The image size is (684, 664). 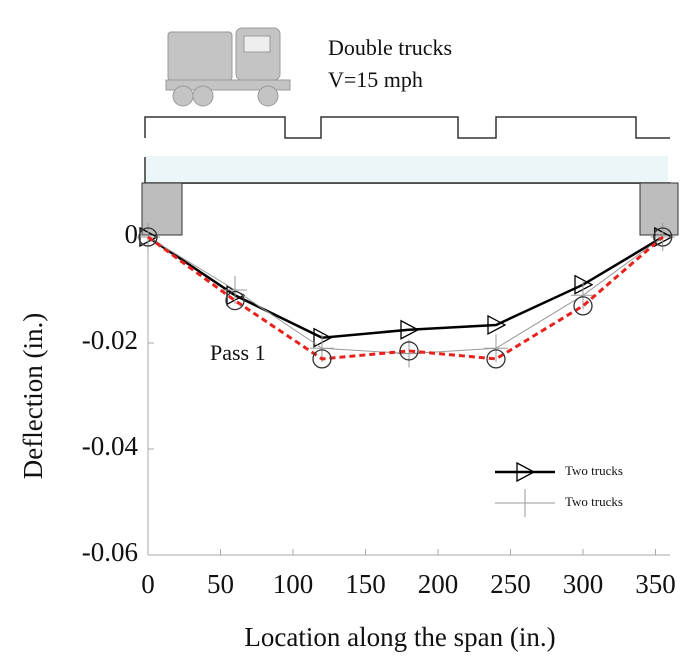 I want to click on x-tick-label: 100, so click(x=293, y=584).